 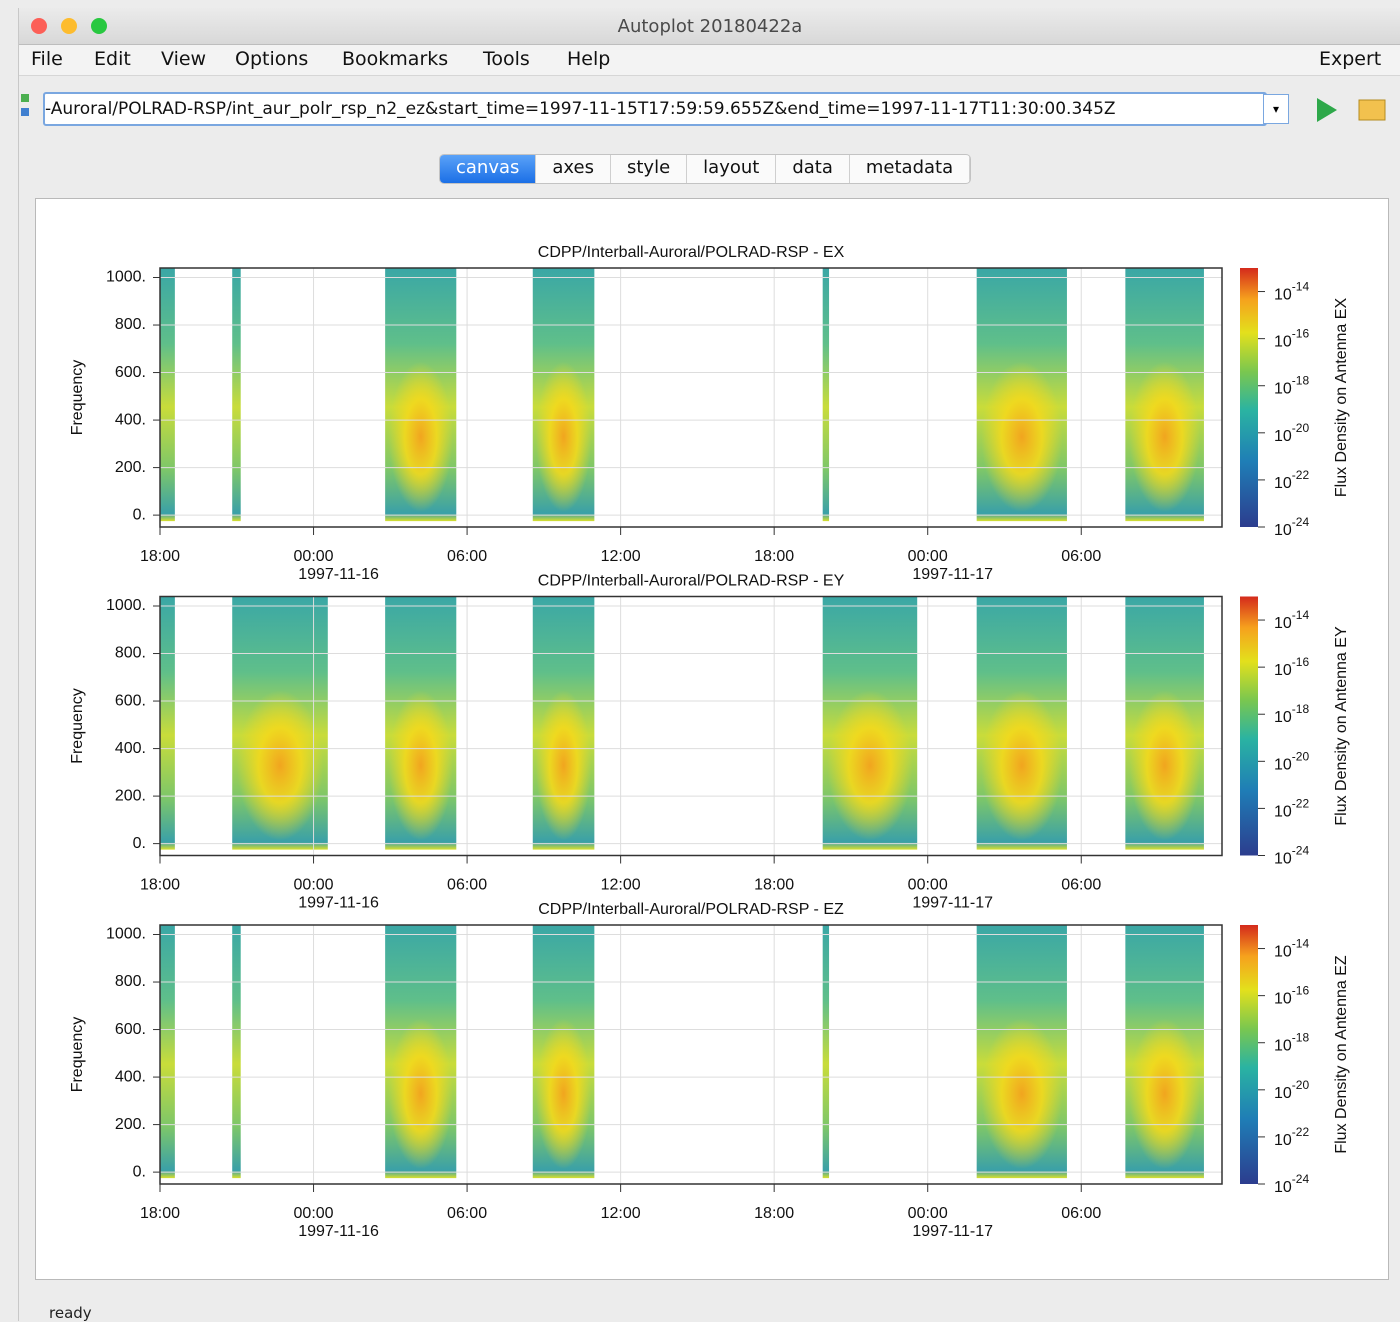 I want to click on zoom-button, so click(x=99, y=26).